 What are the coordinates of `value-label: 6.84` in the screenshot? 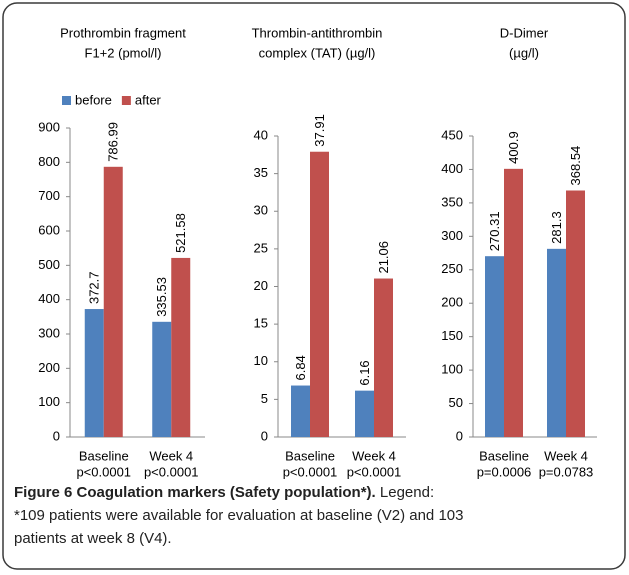 It's located at (300, 367).